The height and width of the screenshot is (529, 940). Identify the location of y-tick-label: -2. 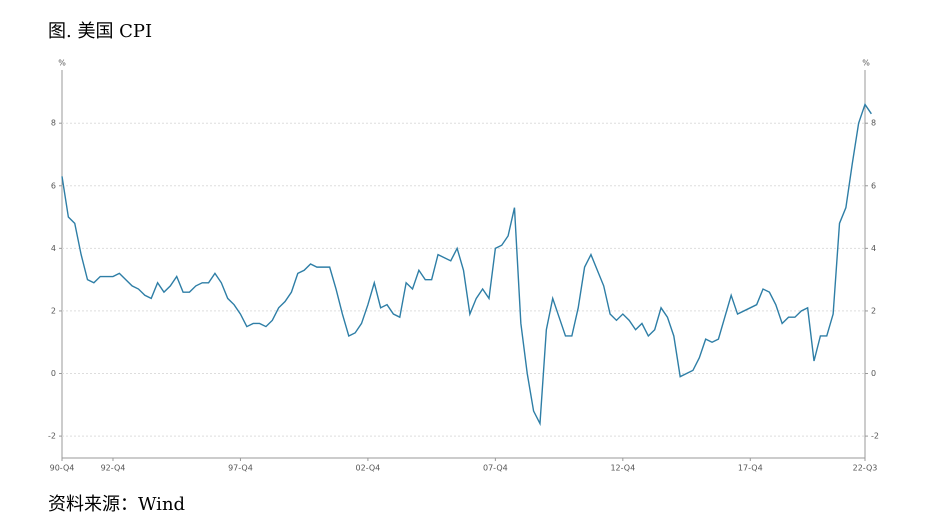
(52, 436).